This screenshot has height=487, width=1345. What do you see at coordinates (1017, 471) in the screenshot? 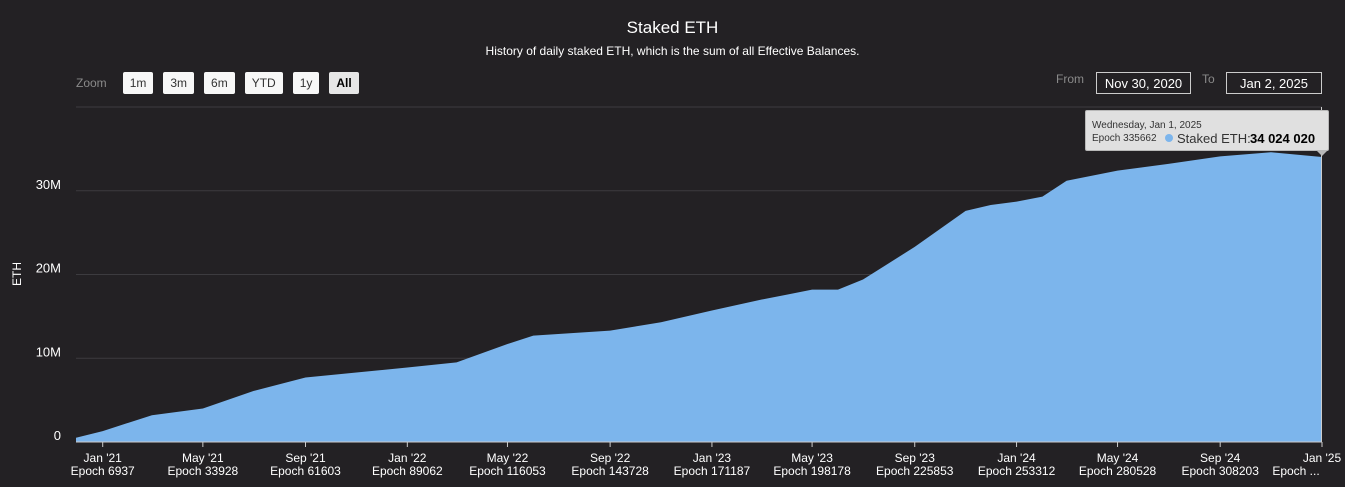
I see `x-tick-epoch-label: Epoch 253312` at bounding box center [1017, 471].